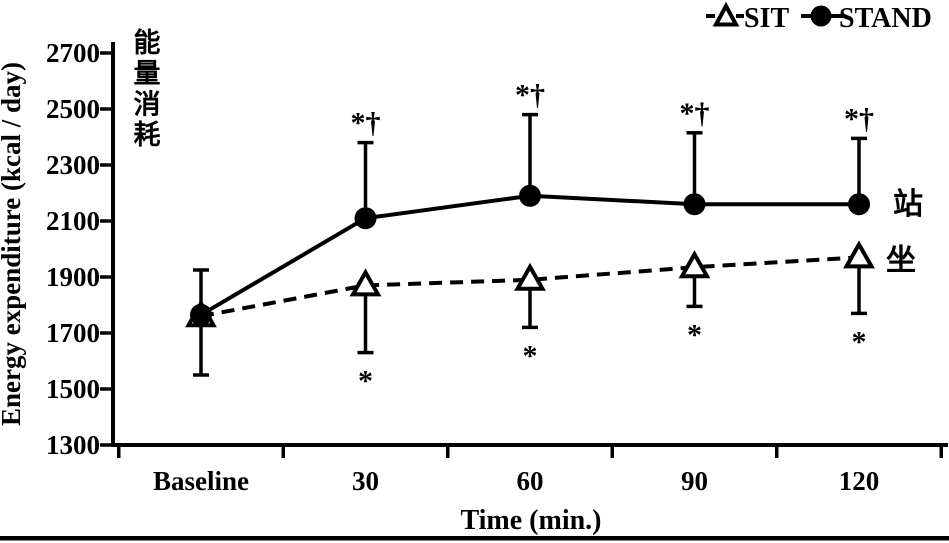 Image resolution: width=949 pixels, height=543 pixels. What do you see at coordinates (695, 113) in the screenshot?
I see `stand-sig-label-3: *†` at bounding box center [695, 113].